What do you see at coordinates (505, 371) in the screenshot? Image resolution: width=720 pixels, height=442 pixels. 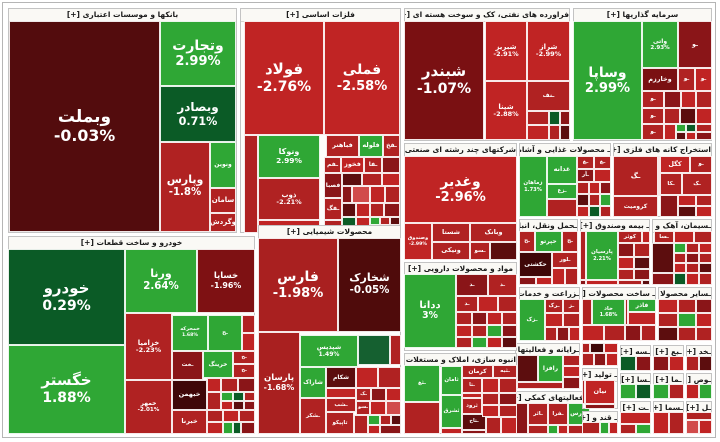 I see `stock-tile-realestate-3: ـثبه` at bounding box center [505, 371].